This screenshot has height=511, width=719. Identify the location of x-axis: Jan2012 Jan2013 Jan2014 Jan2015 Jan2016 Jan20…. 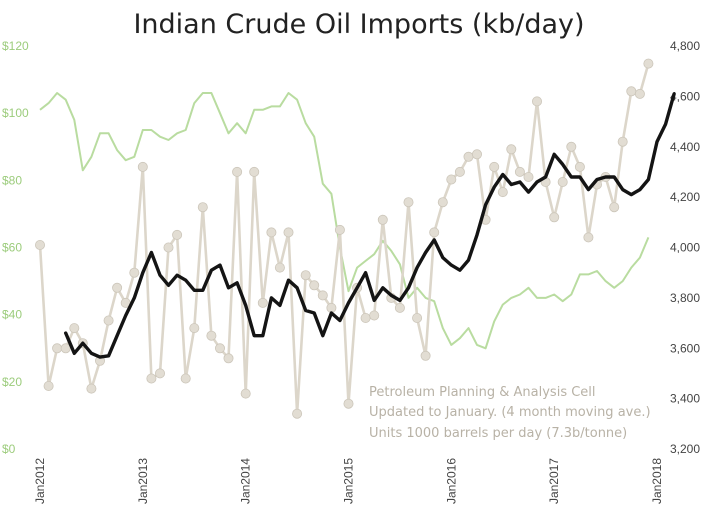
(348, 481).